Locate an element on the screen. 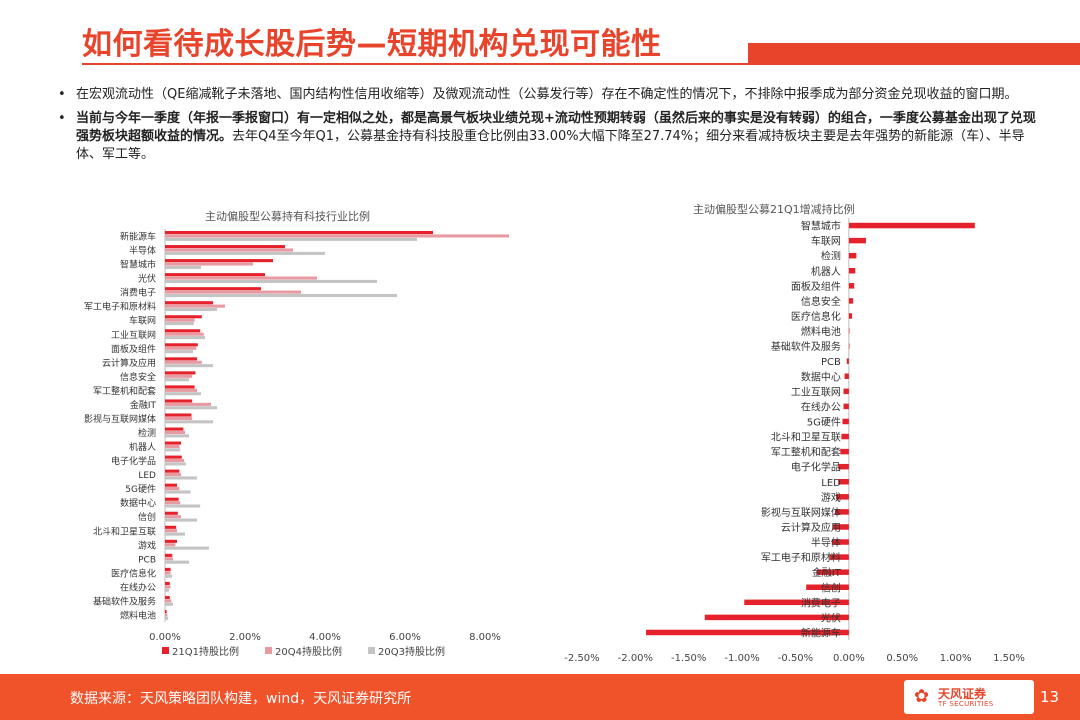 Image resolution: width=1080 pixels, height=720 pixels. title-underline is located at coordinates (581, 64).